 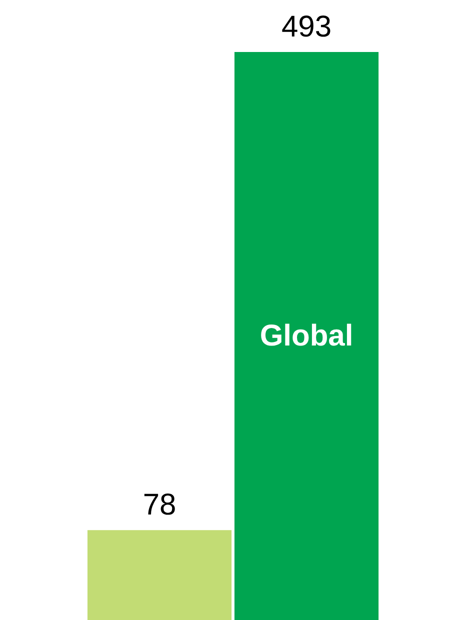 What do you see at coordinates (159, 505) in the screenshot?
I see `data-label: 78` at bounding box center [159, 505].